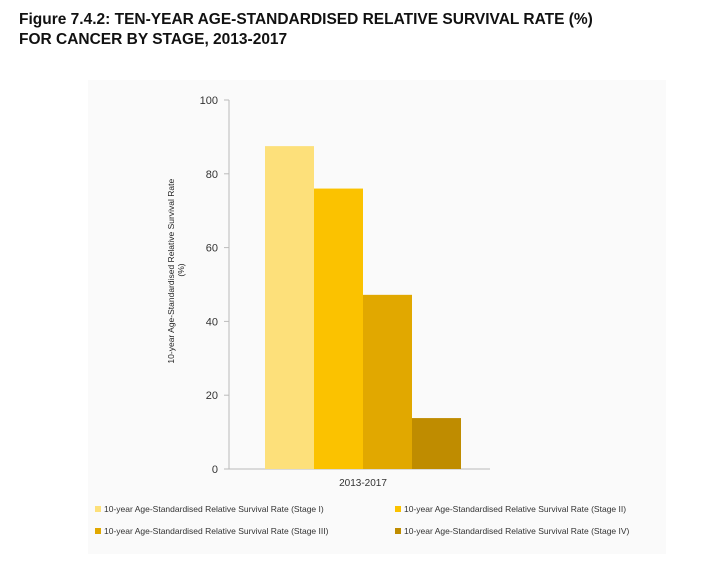 This screenshot has width=722, height=568. What do you see at coordinates (215, 470) in the screenshot?
I see `y-tick-label: 0` at bounding box center [215, 470].